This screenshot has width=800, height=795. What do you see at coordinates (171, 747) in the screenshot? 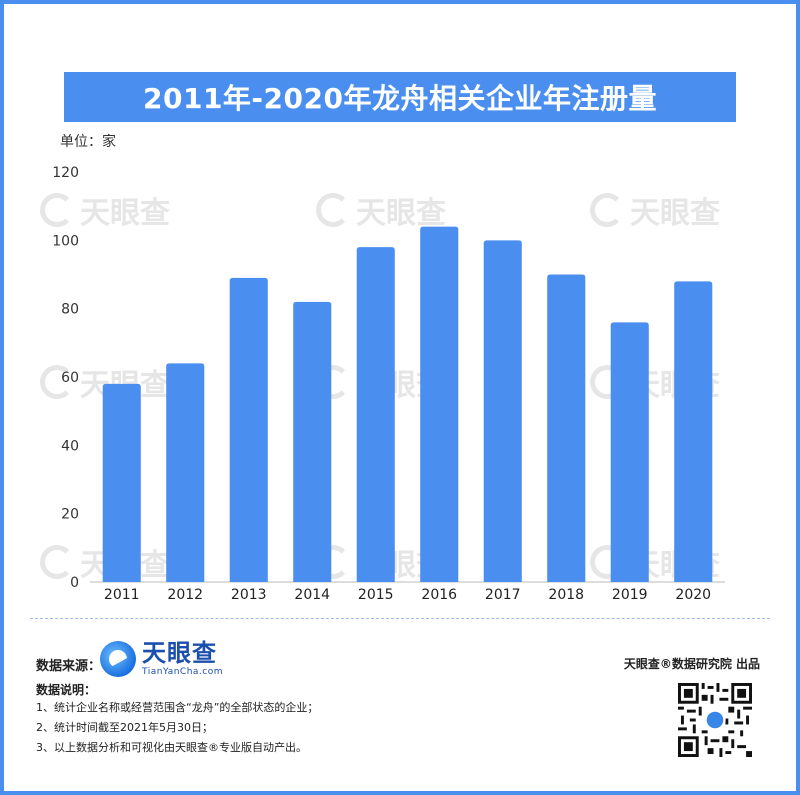
I see `note-item: 3、以上数据分析和可视化由天眼查®专业版自动产出。` at bounding box center [171, 747].